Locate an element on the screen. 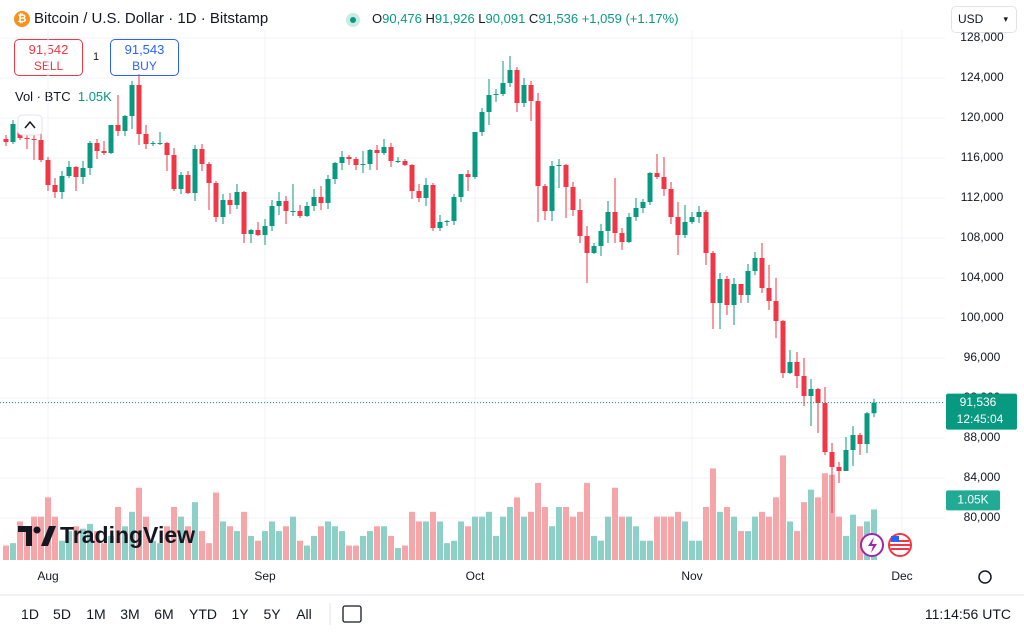  collapse-button is located at coordinates (30, 125).